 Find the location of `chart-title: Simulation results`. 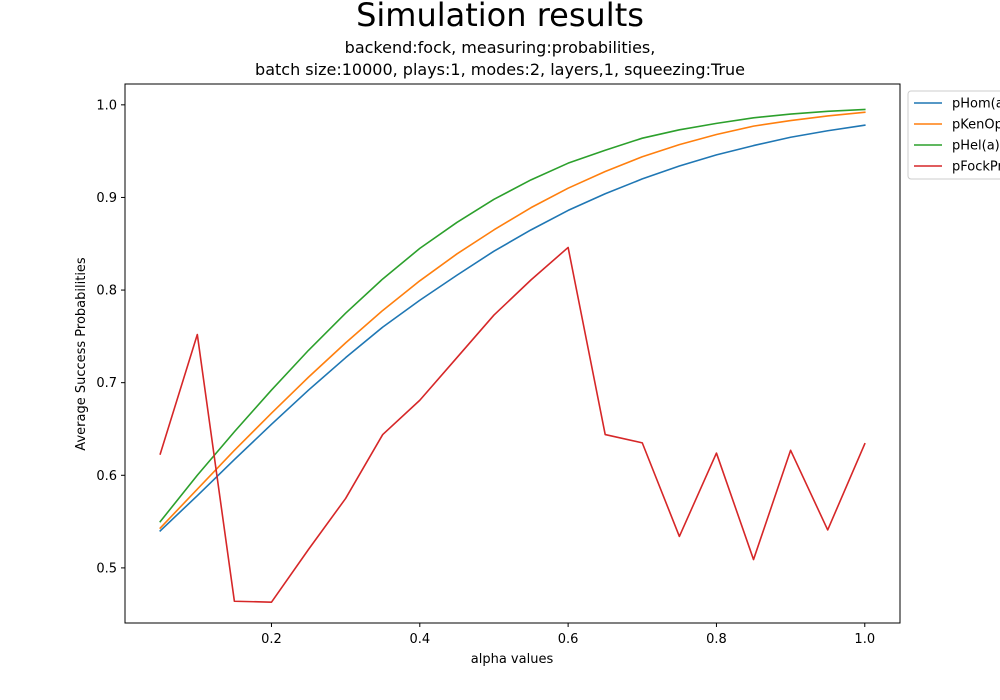

chart-title: Simulation results is located at coordinates (500, 17).